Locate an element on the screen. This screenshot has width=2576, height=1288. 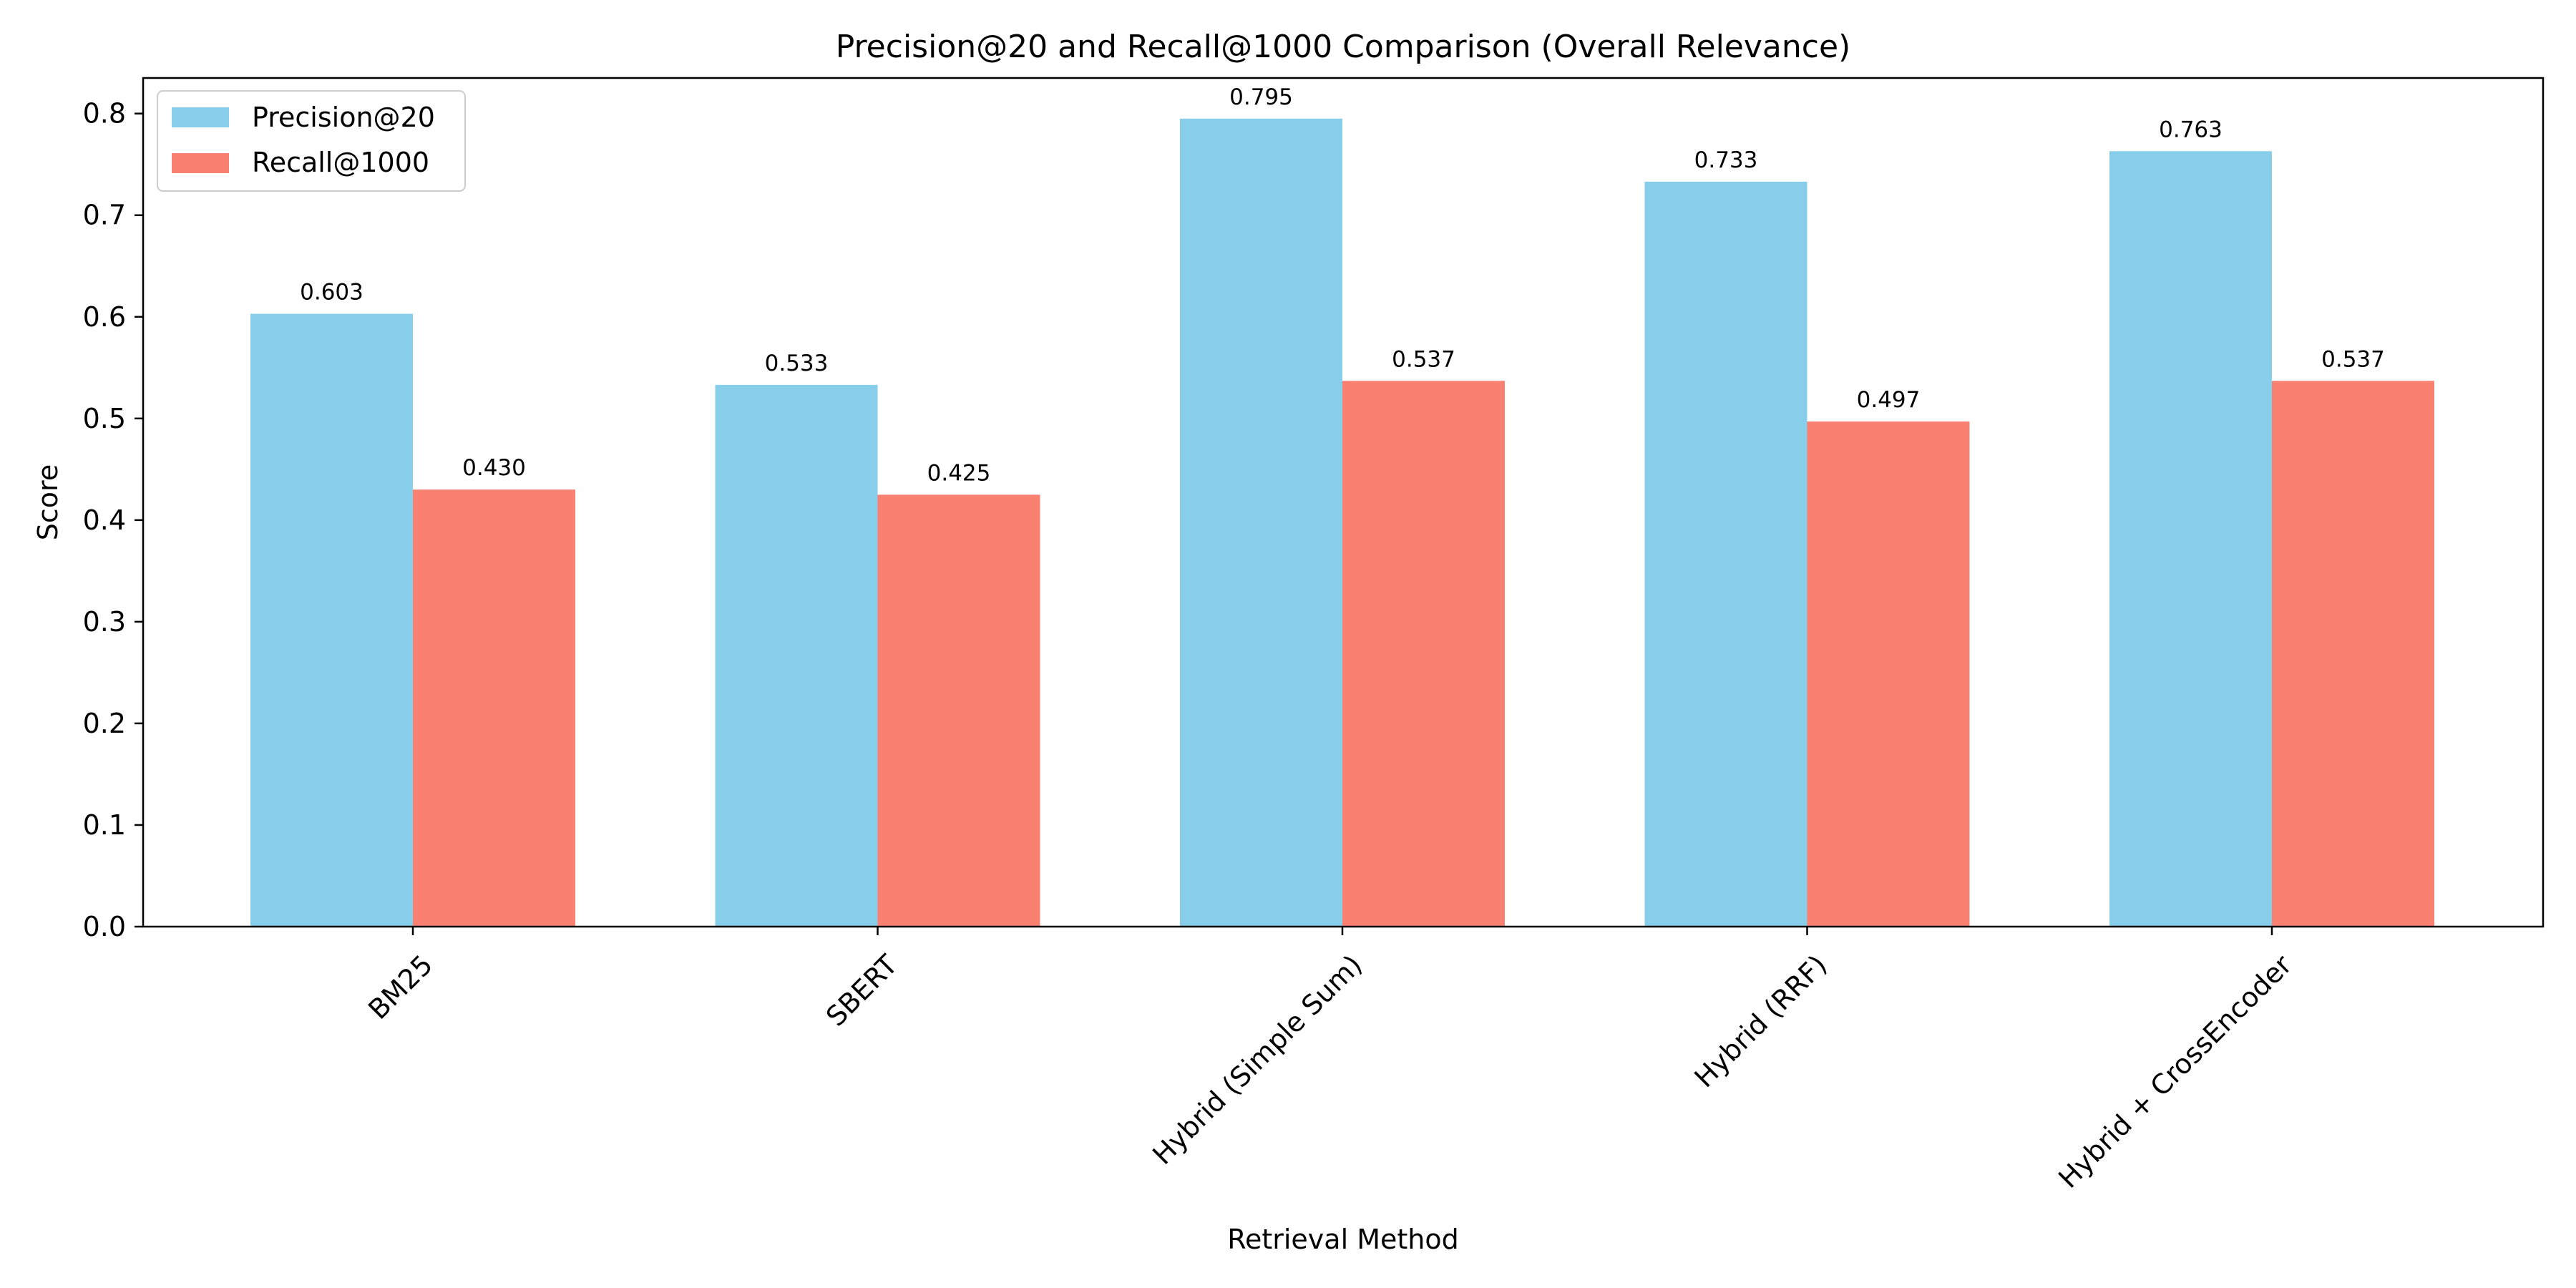
y-axis: 0.0 0.1 0.2 0.3 0.4 0.5 0.6 0.7 0.8 is located at coordinates (113, 520).